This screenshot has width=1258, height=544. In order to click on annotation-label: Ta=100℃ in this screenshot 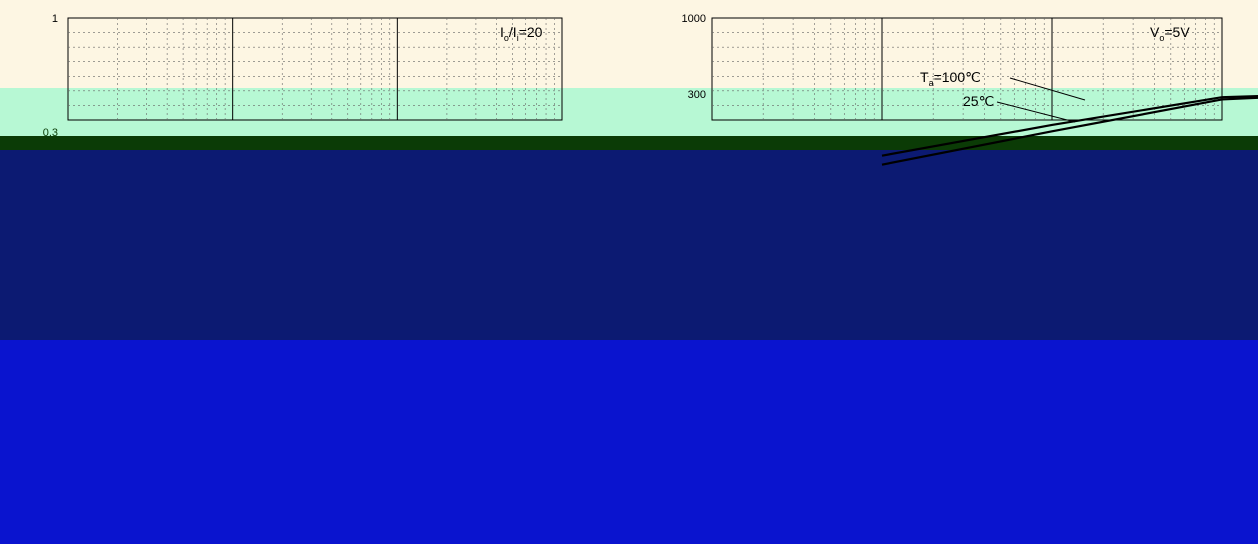, I will do `click(950, 78)`.